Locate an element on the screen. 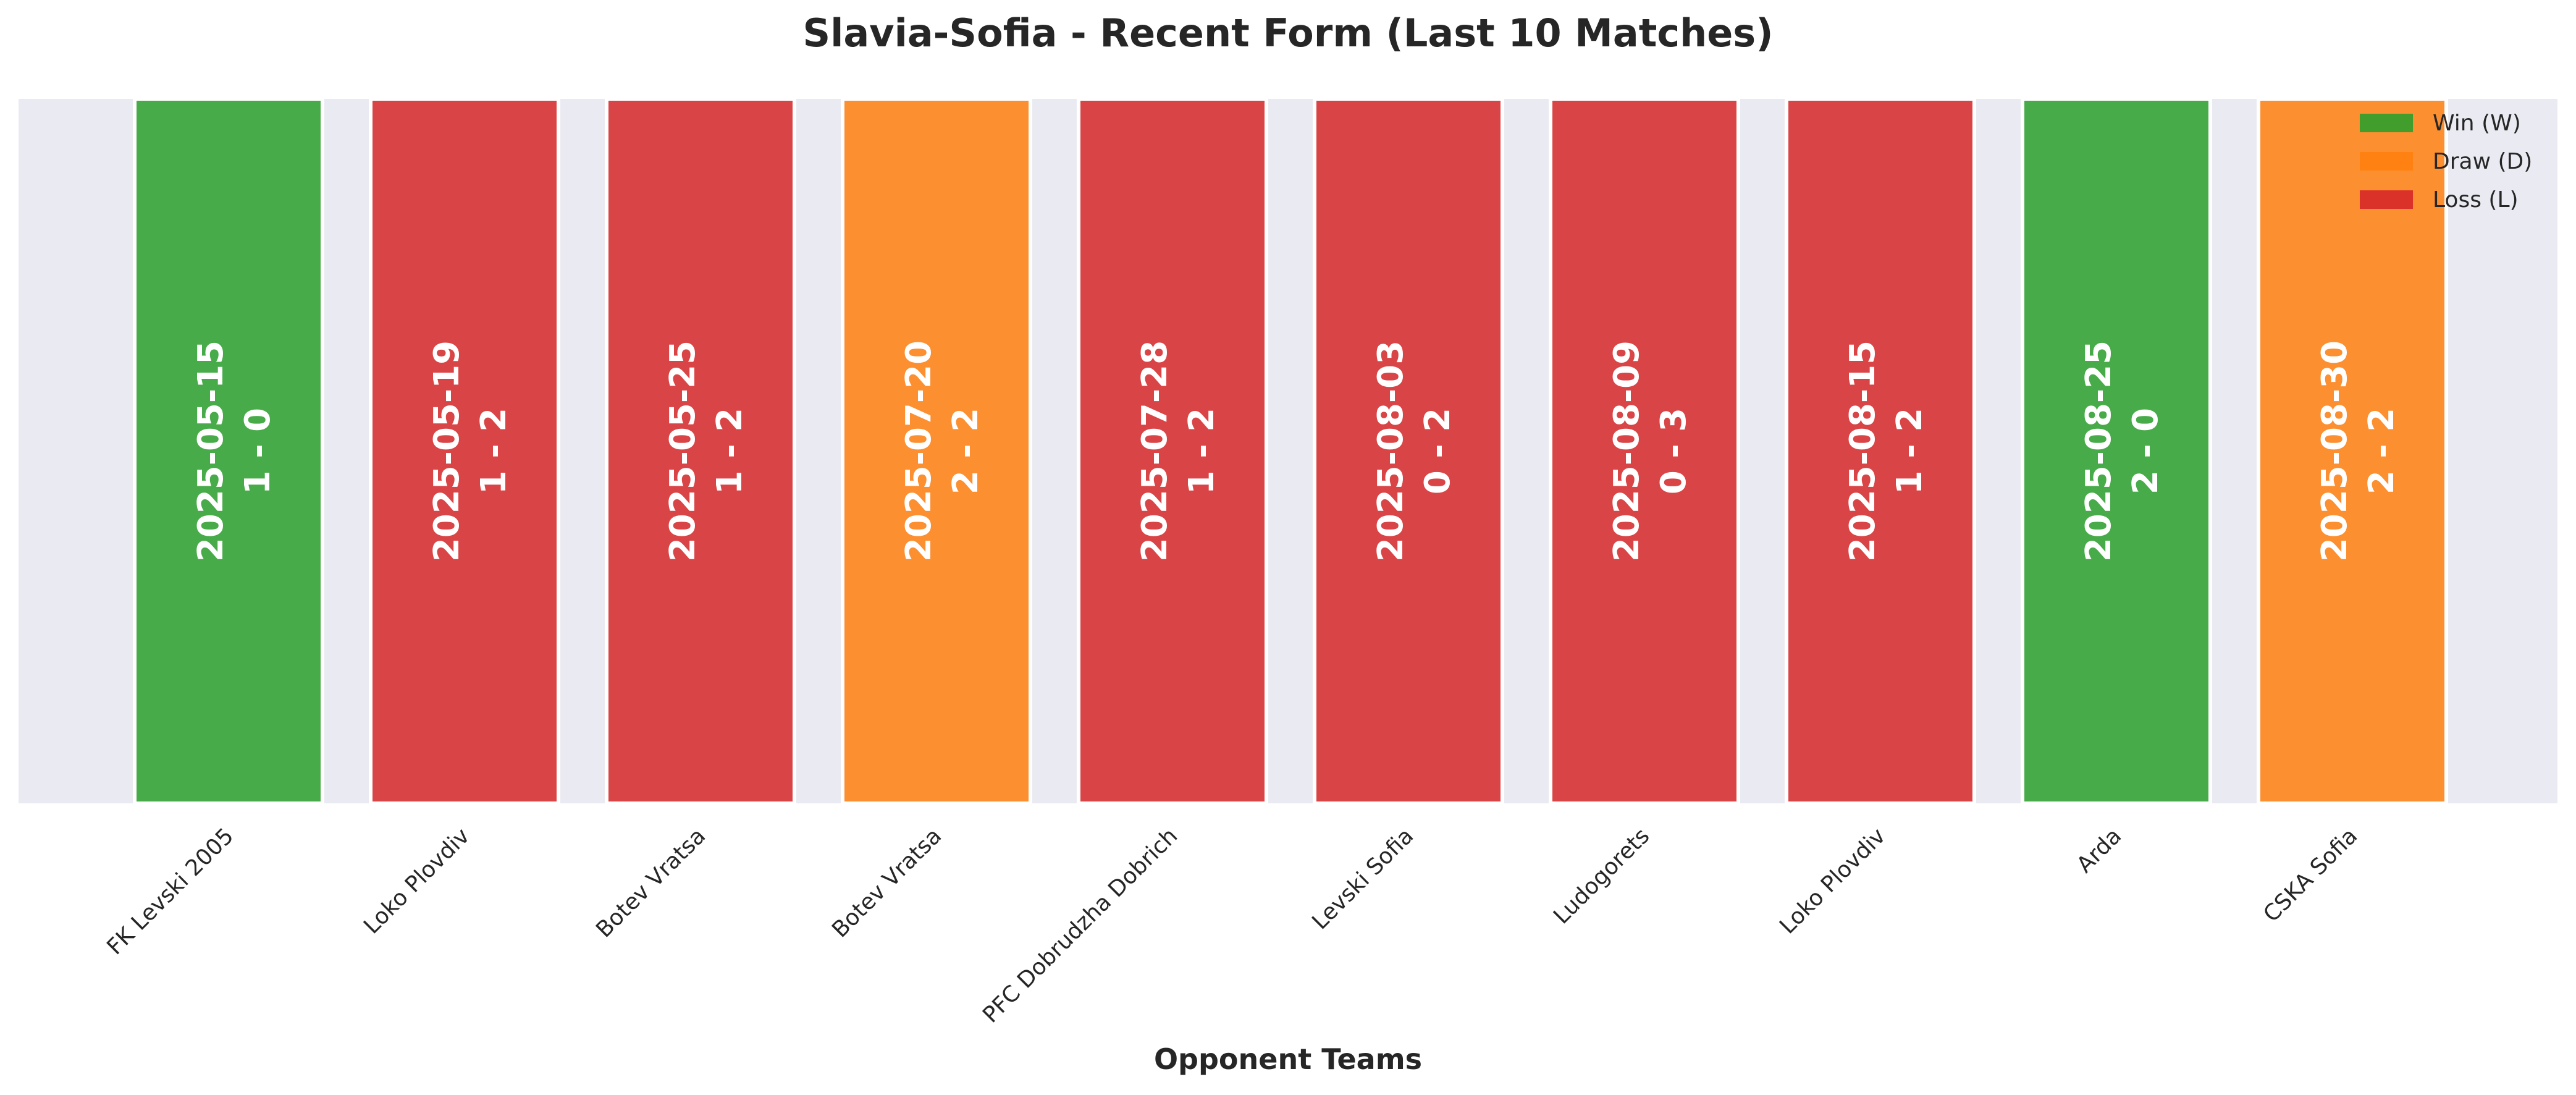 The width and height of the screenshot is (2576, 1095). bar-label-2: 2025-05-19 1 - 2 is located at coordinates (470, 451).